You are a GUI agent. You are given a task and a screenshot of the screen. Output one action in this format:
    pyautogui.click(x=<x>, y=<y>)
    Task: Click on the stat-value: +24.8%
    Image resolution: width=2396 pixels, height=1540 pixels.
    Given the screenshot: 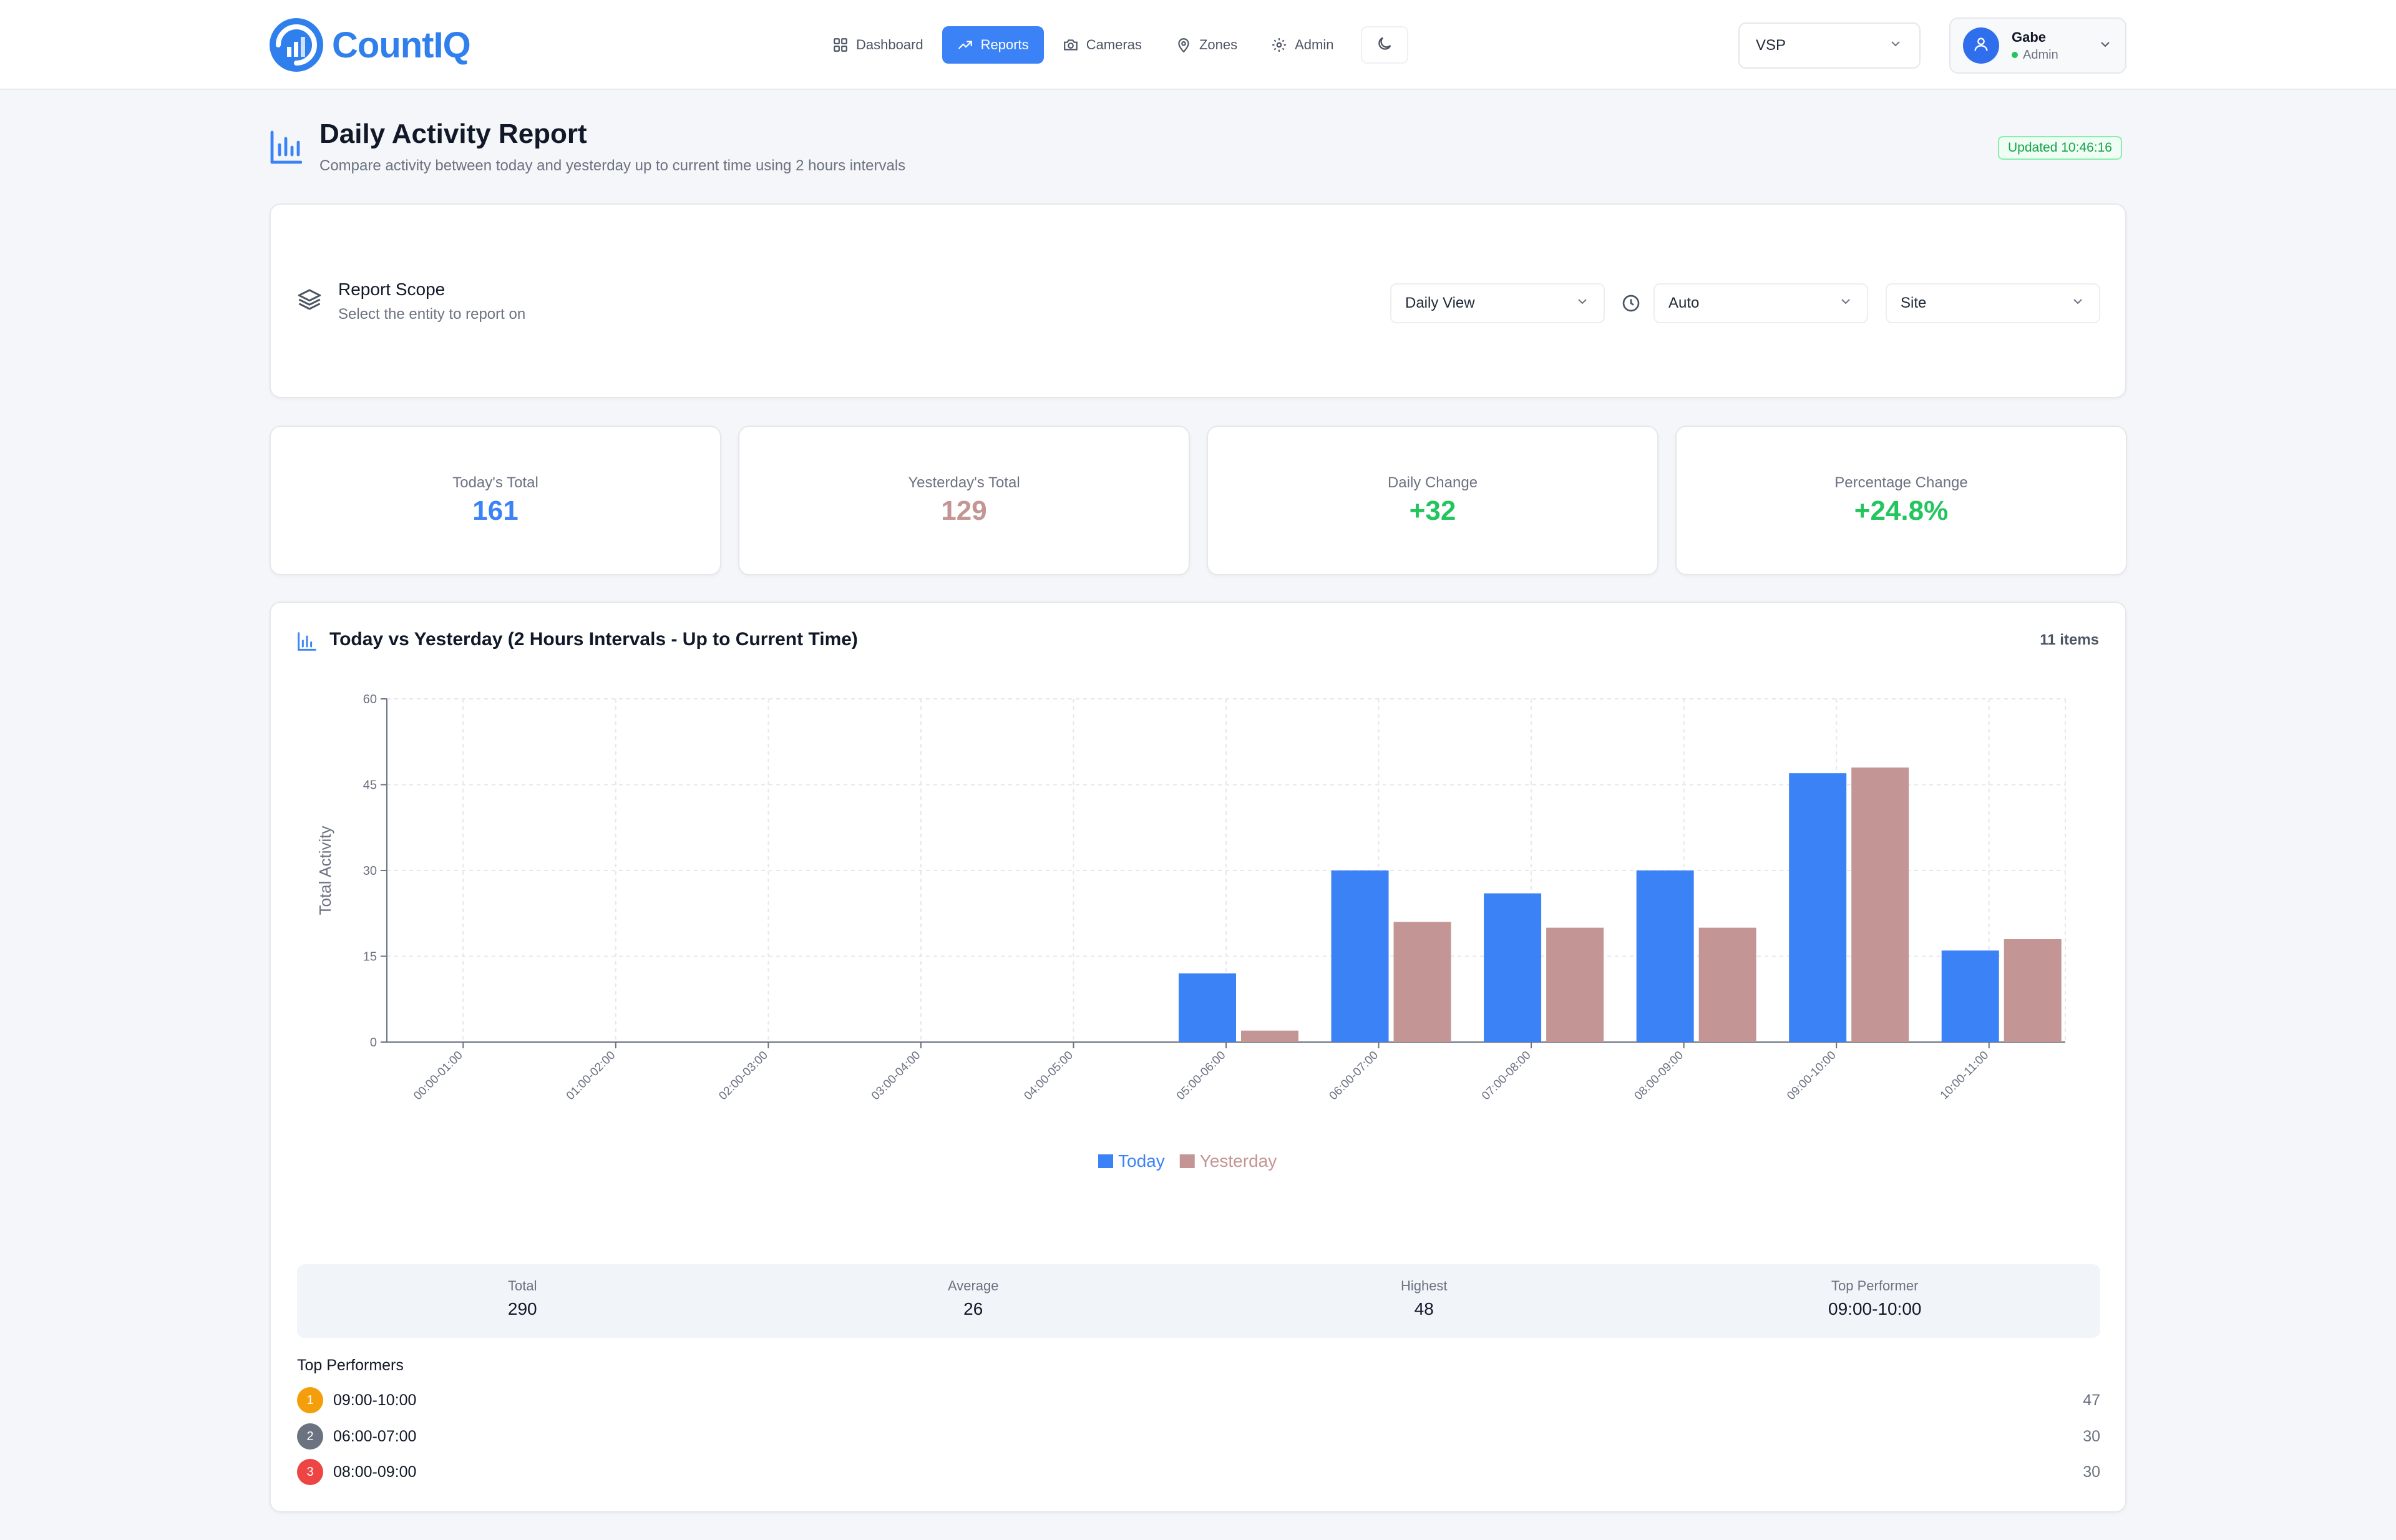 What is the action you would take?
    pyautogui.click(x=1901, y=510)
    